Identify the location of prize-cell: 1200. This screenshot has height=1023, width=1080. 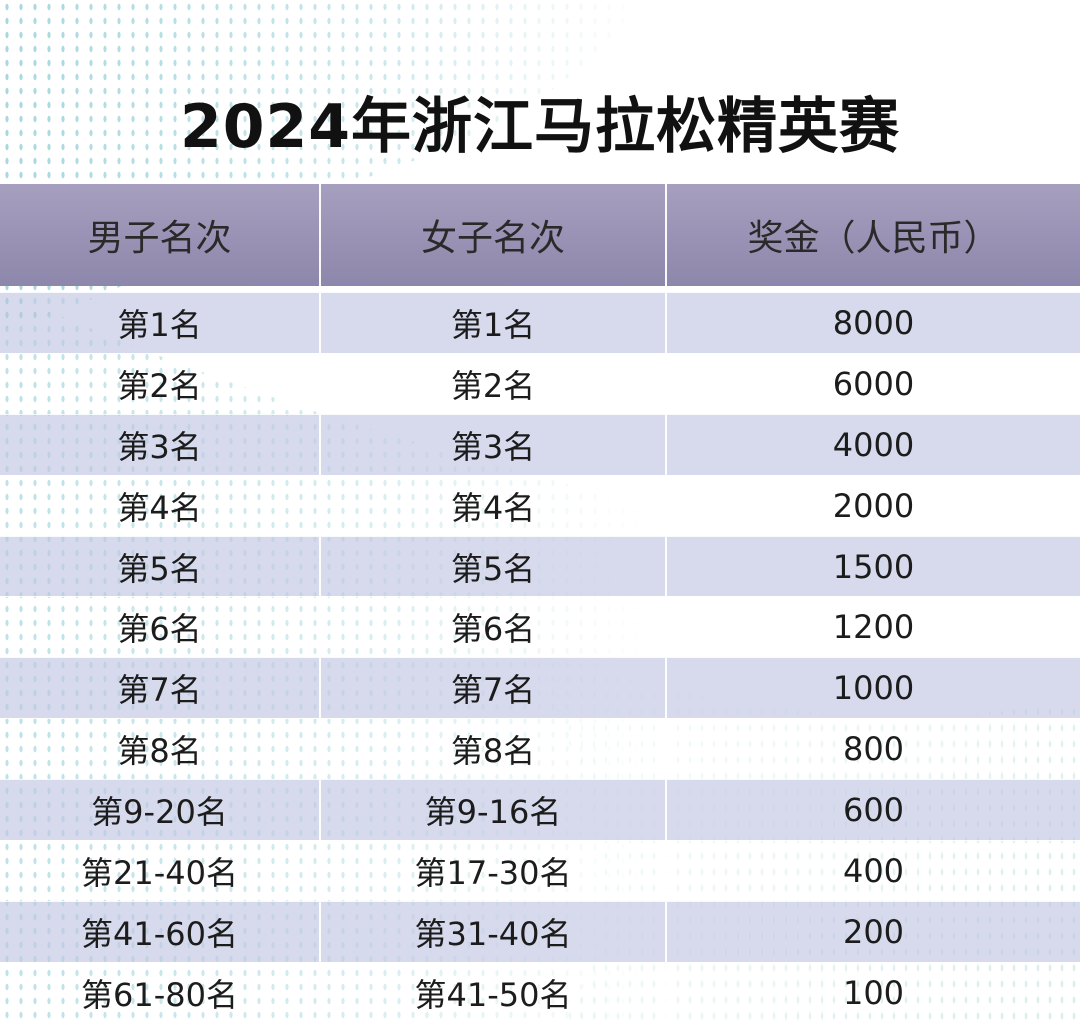
(873, 627).